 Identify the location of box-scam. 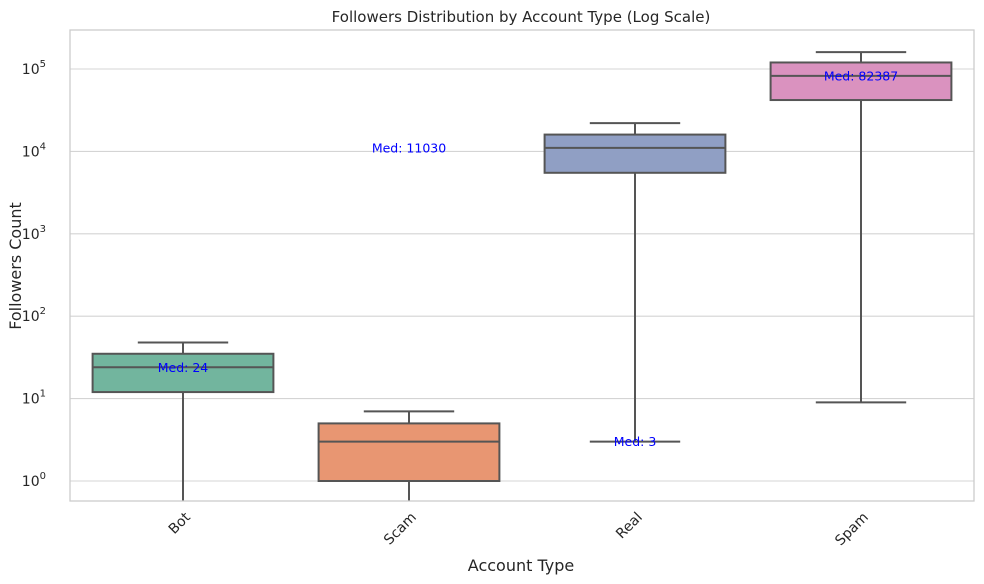
(409, 455).